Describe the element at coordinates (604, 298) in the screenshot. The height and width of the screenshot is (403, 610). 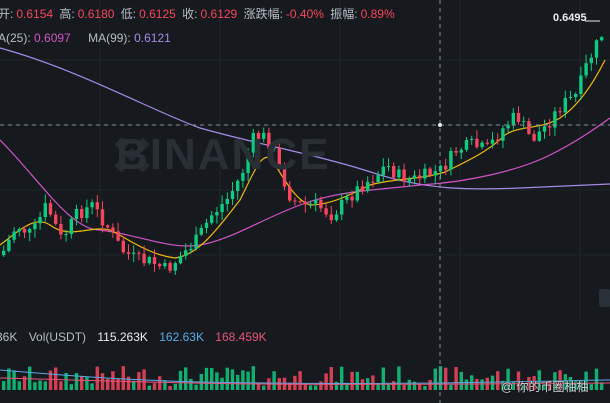
I see `scroll-to-latest-button` at that location.